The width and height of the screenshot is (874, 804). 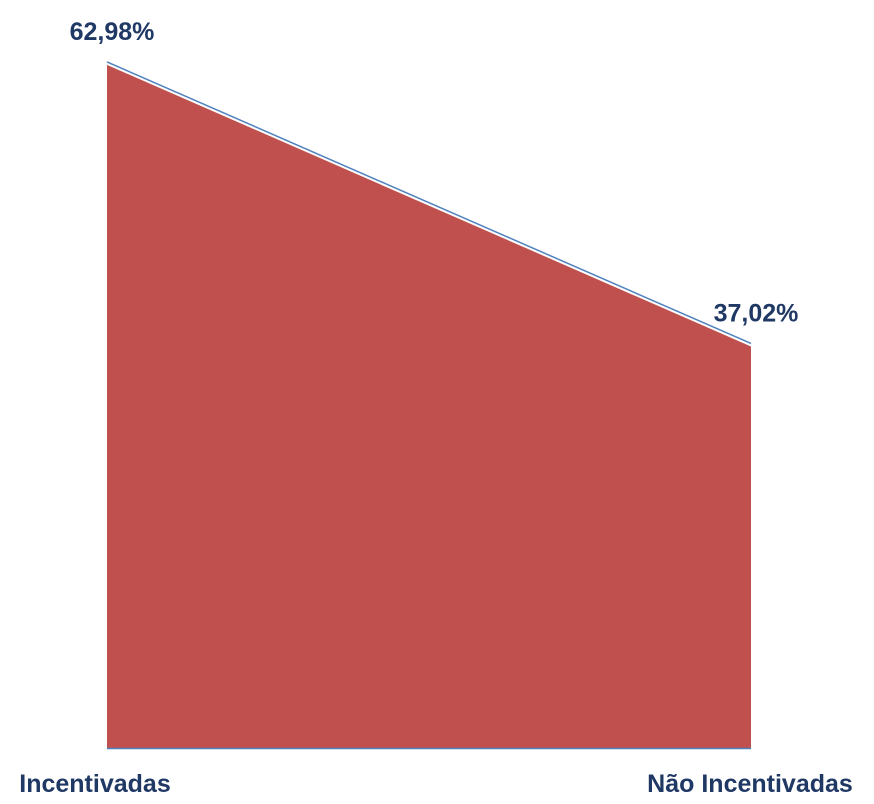 I want to click on x-tick-label-0: Incentivadas, so click(x=94, y=784).